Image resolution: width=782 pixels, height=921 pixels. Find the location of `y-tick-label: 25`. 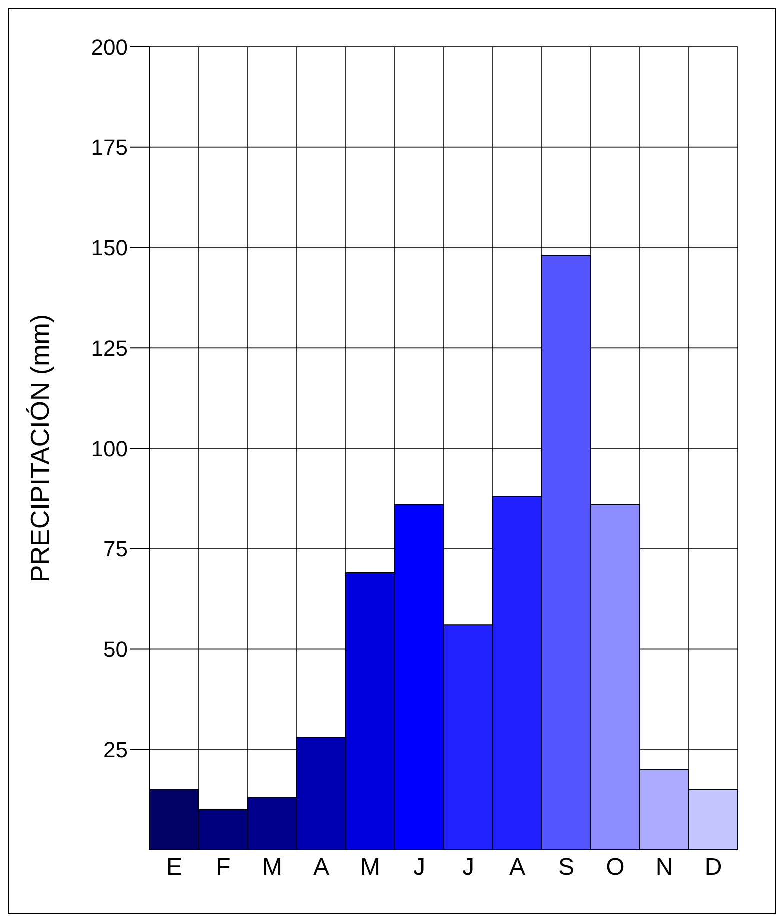

y-tick-label: 25 is located at coordinates (116, 749).